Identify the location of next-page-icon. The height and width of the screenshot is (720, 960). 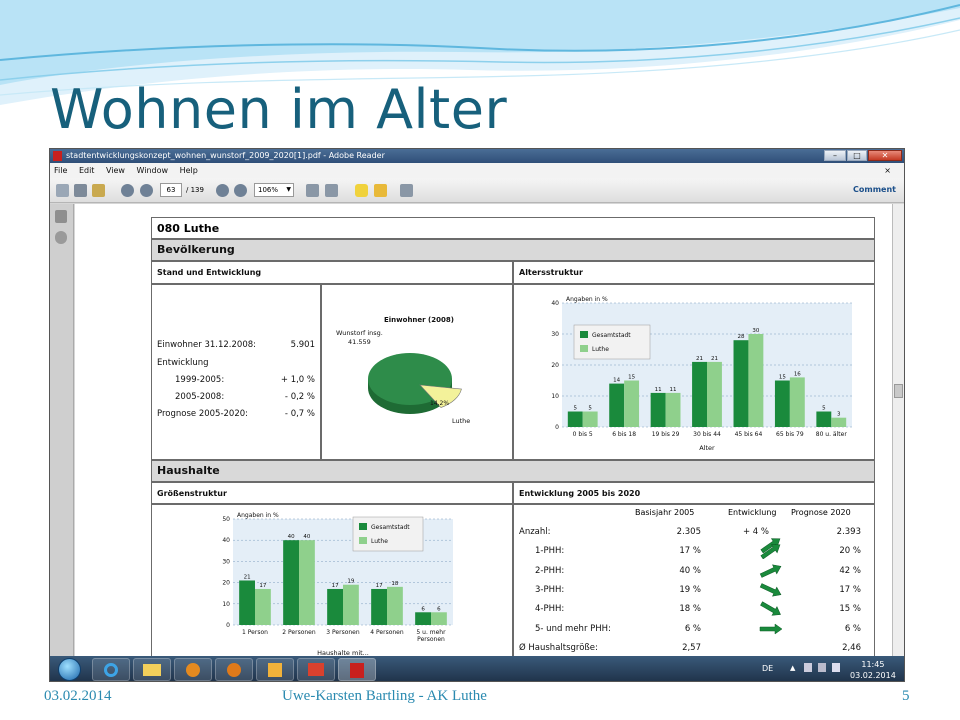
(146, 190).